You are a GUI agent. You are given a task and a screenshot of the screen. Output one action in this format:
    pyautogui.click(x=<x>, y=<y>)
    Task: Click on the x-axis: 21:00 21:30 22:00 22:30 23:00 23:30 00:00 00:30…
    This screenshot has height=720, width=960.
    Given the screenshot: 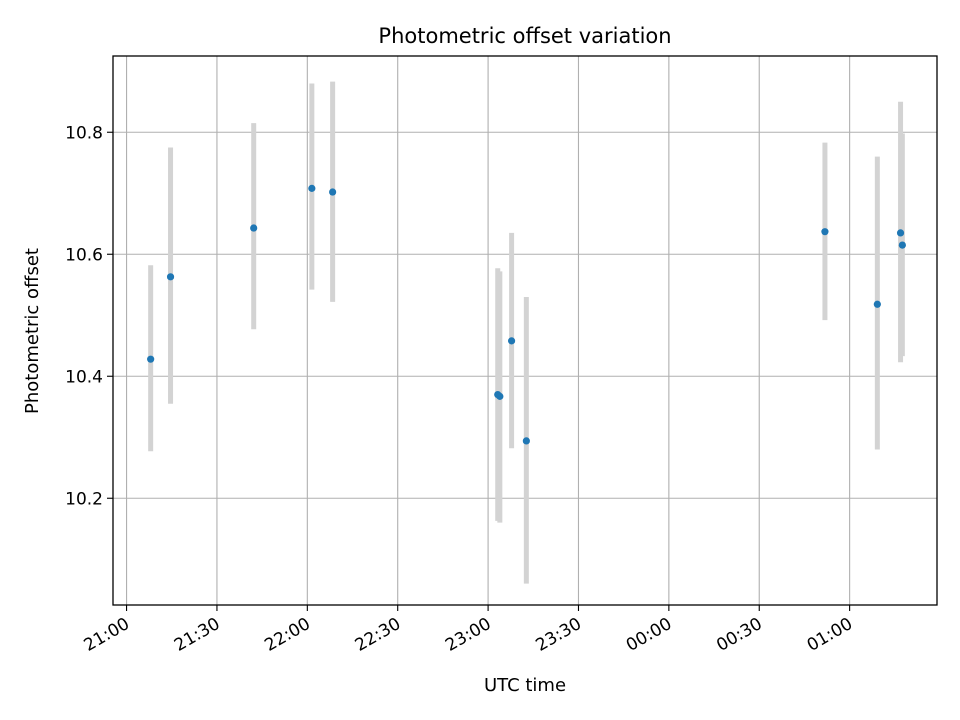 What is the action you would take?
    pyautogui.click(x=468, y=630)
    